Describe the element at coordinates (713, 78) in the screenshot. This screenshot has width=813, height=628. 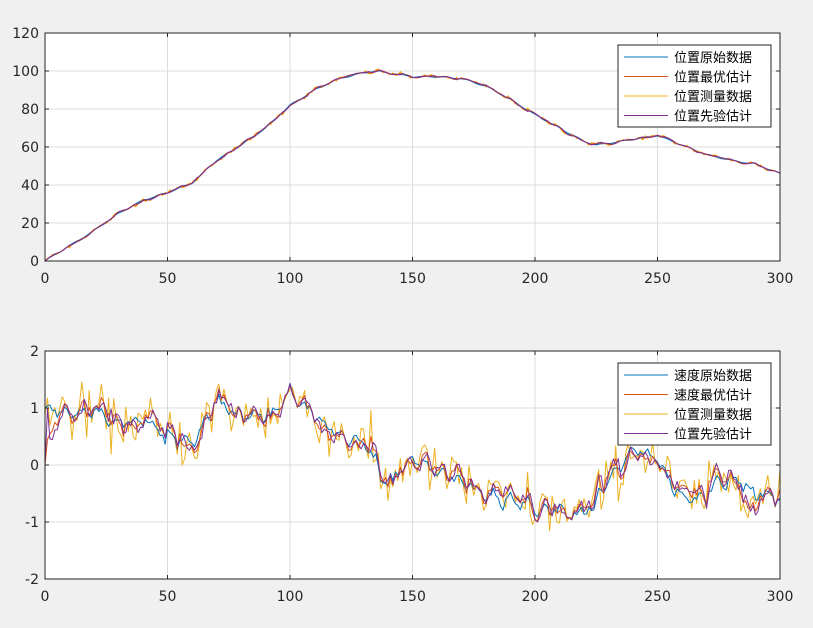
I see `legend-label: 位置最优估计` at that location.